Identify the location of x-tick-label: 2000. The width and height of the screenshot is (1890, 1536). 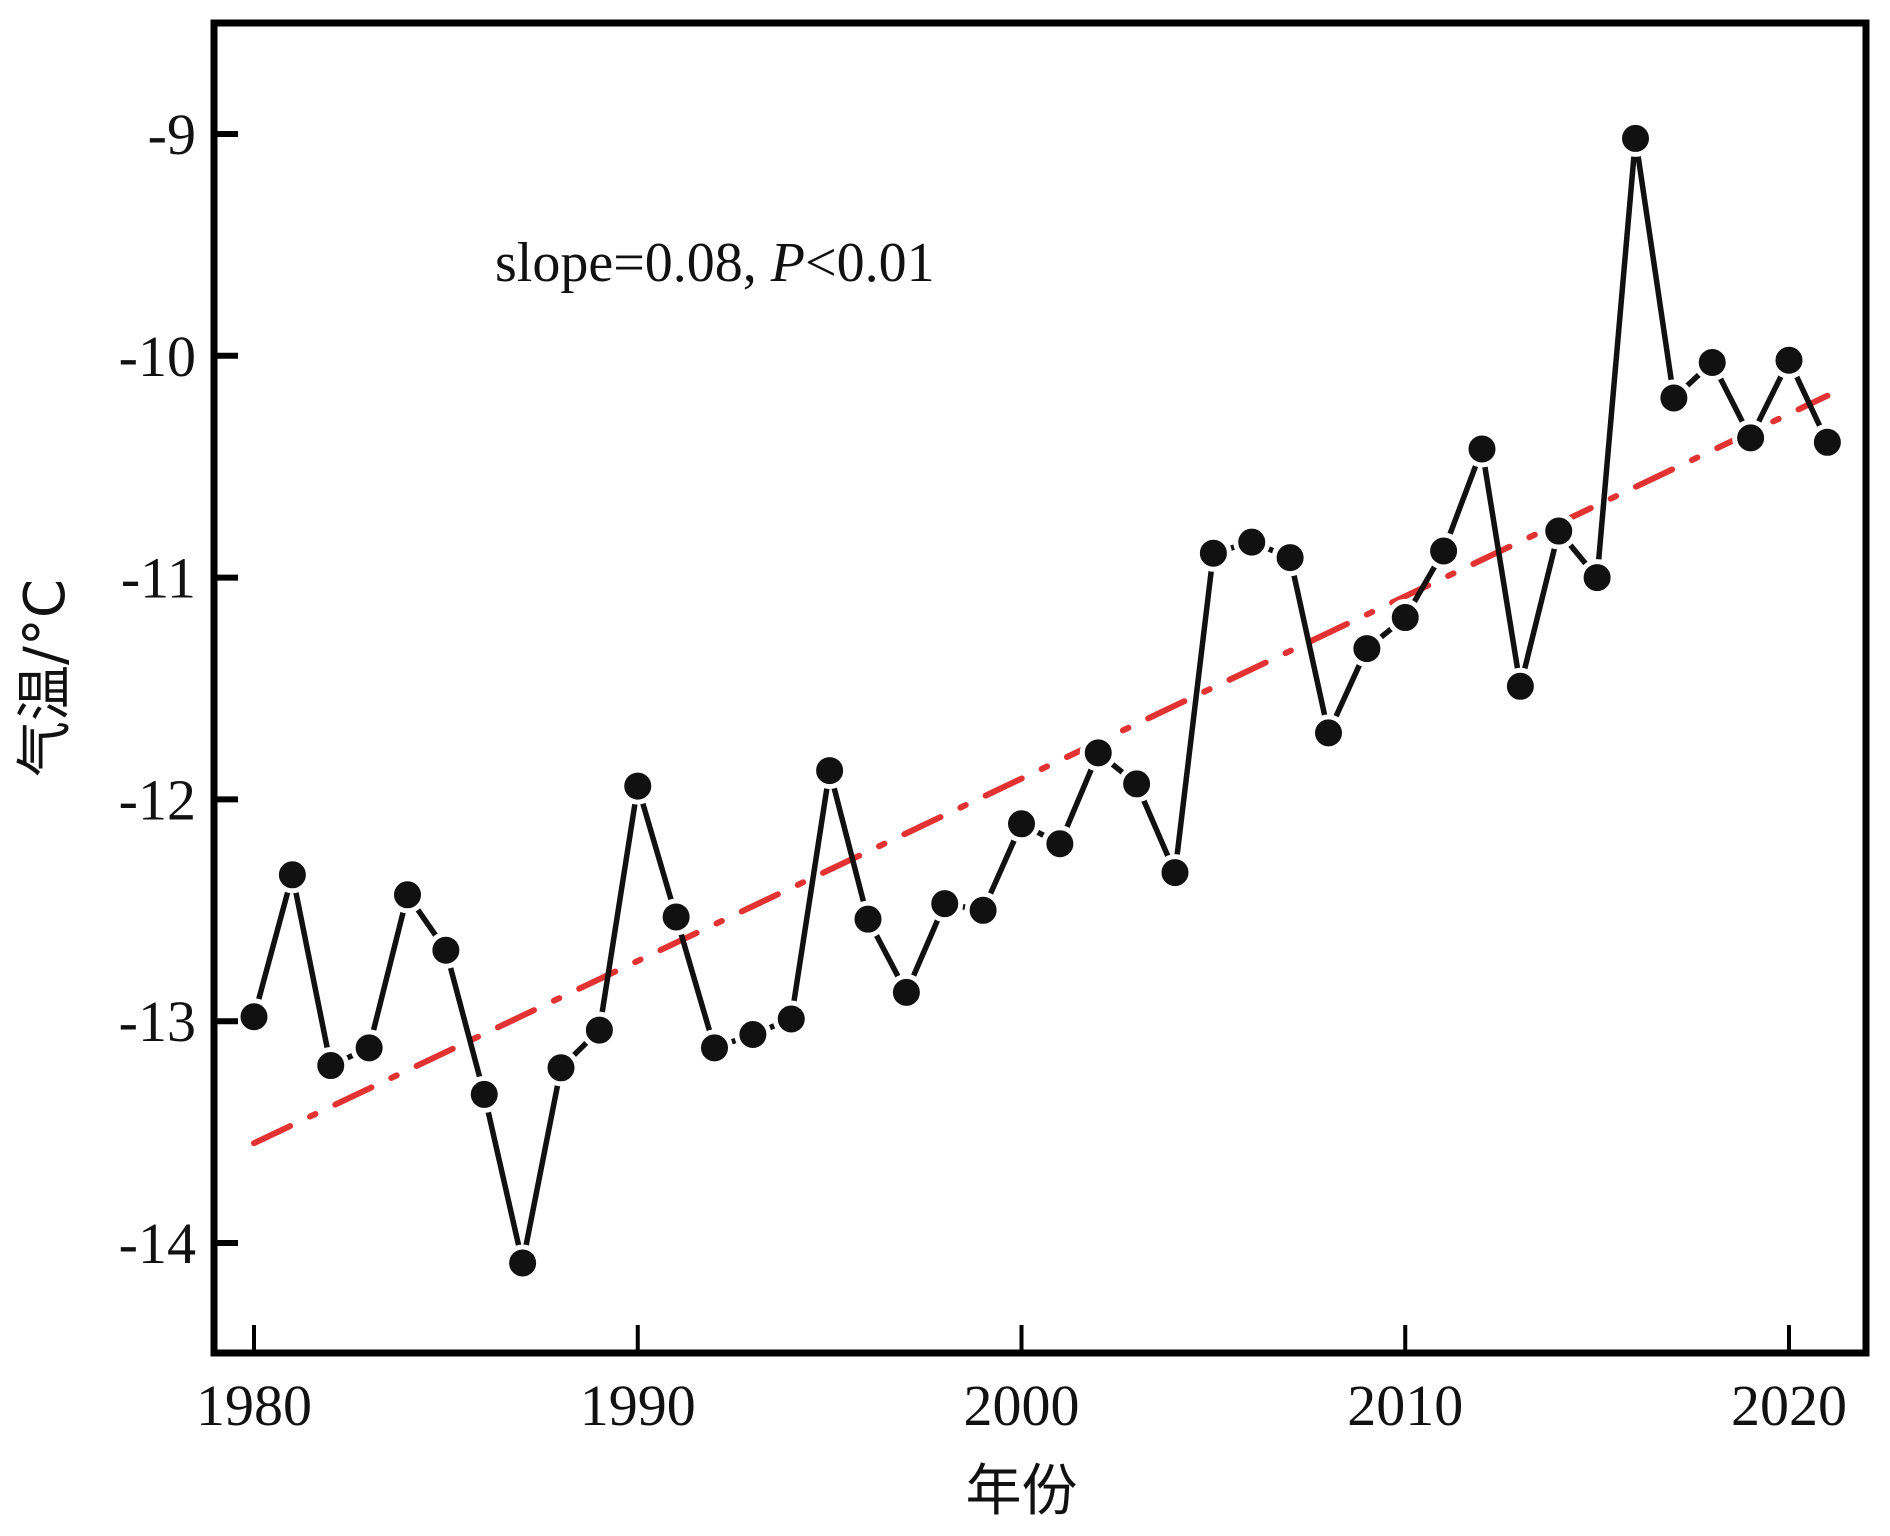
(1022, 1405).